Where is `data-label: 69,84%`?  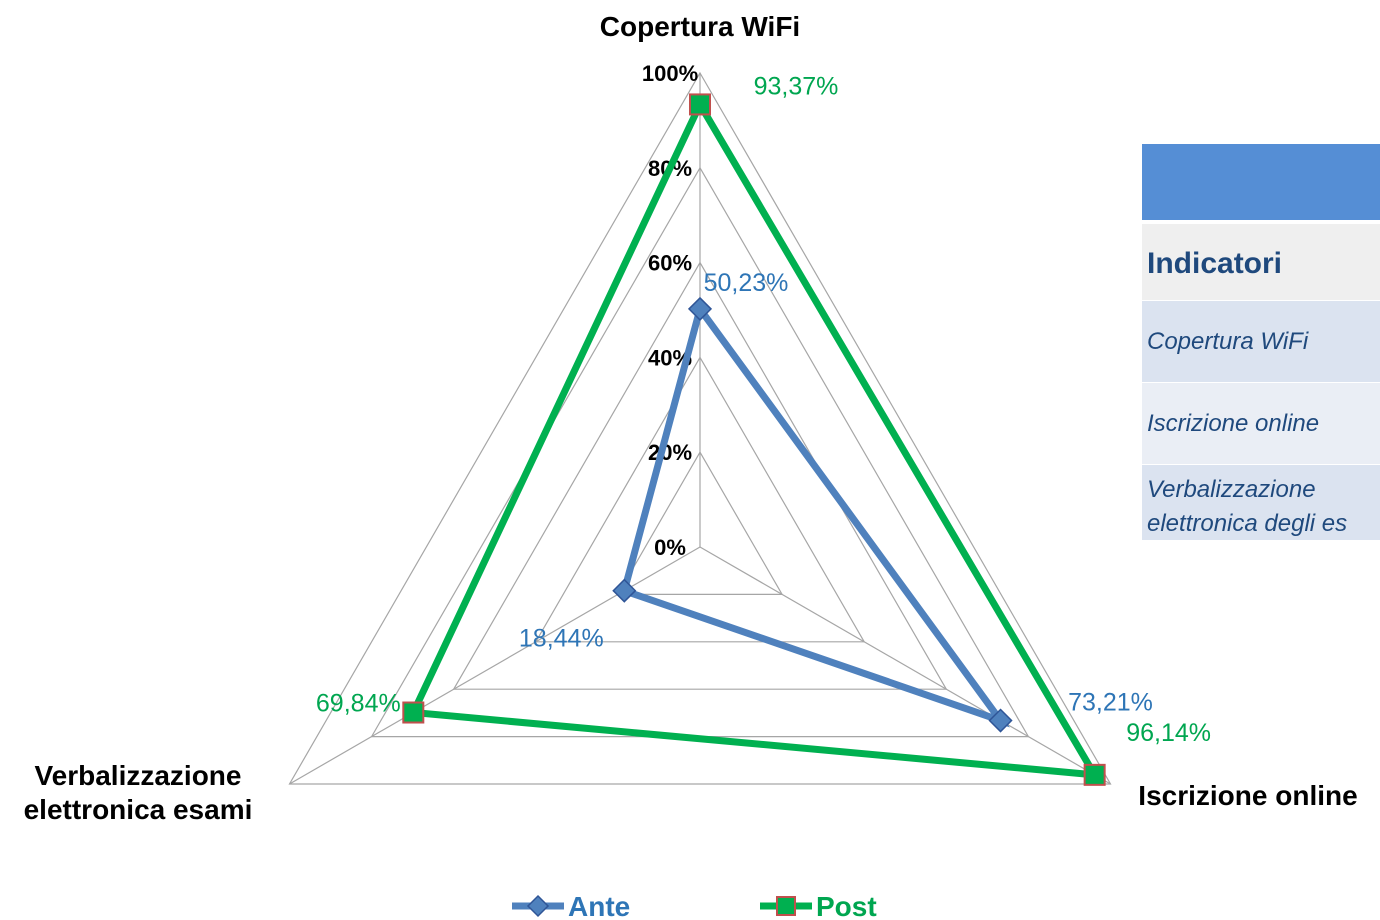
data-label: 69,84% is located at coordinates (358, 704).